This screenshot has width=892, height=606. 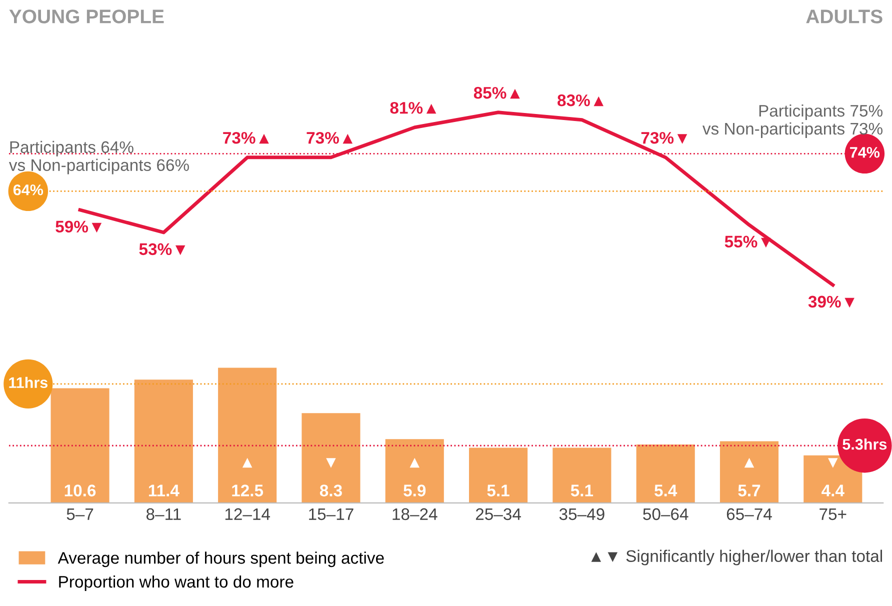 What do you see at coordinates (28, 382) in the screenshot?
I see `ref-line-label: 11hrs` at bounding box center [28, 382].